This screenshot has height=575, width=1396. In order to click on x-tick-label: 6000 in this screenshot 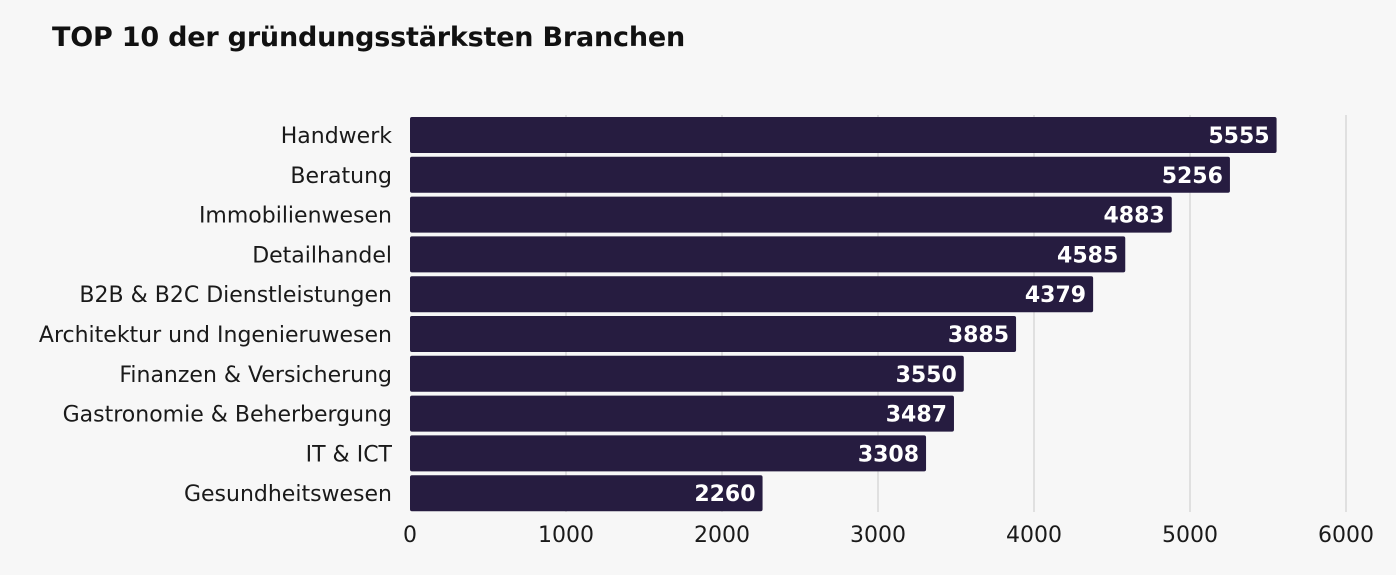, I will do `click(1346, 535)`.